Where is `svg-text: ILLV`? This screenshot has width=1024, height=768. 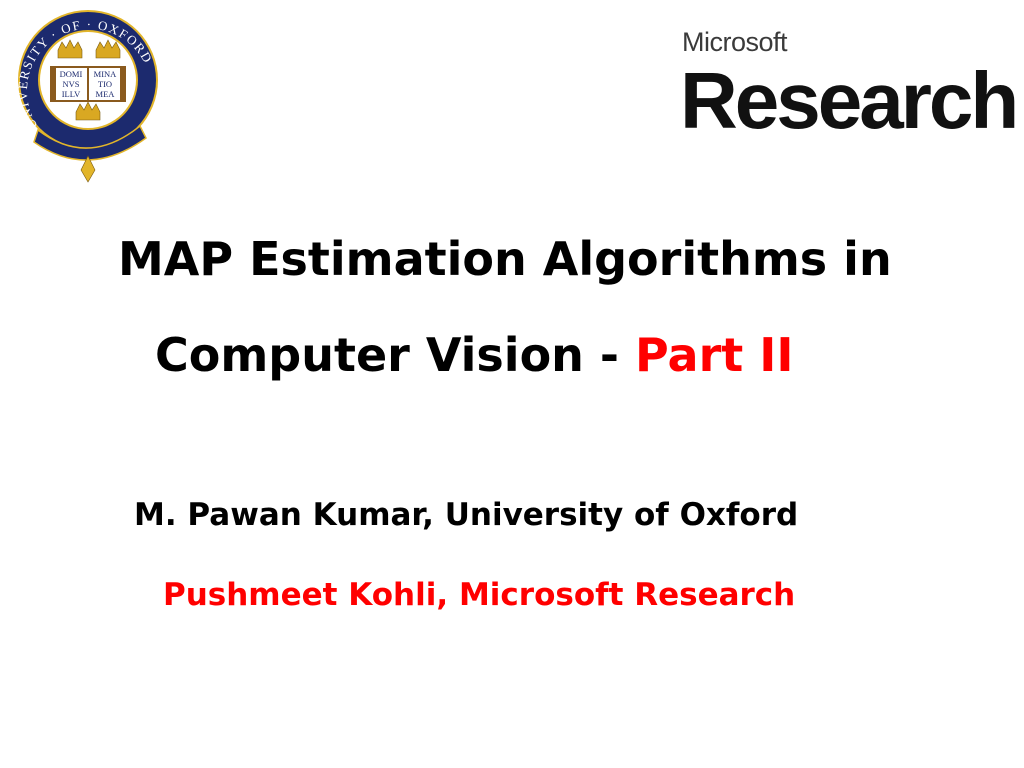
svg-text: ILLV is located at coordinates (71, 94).